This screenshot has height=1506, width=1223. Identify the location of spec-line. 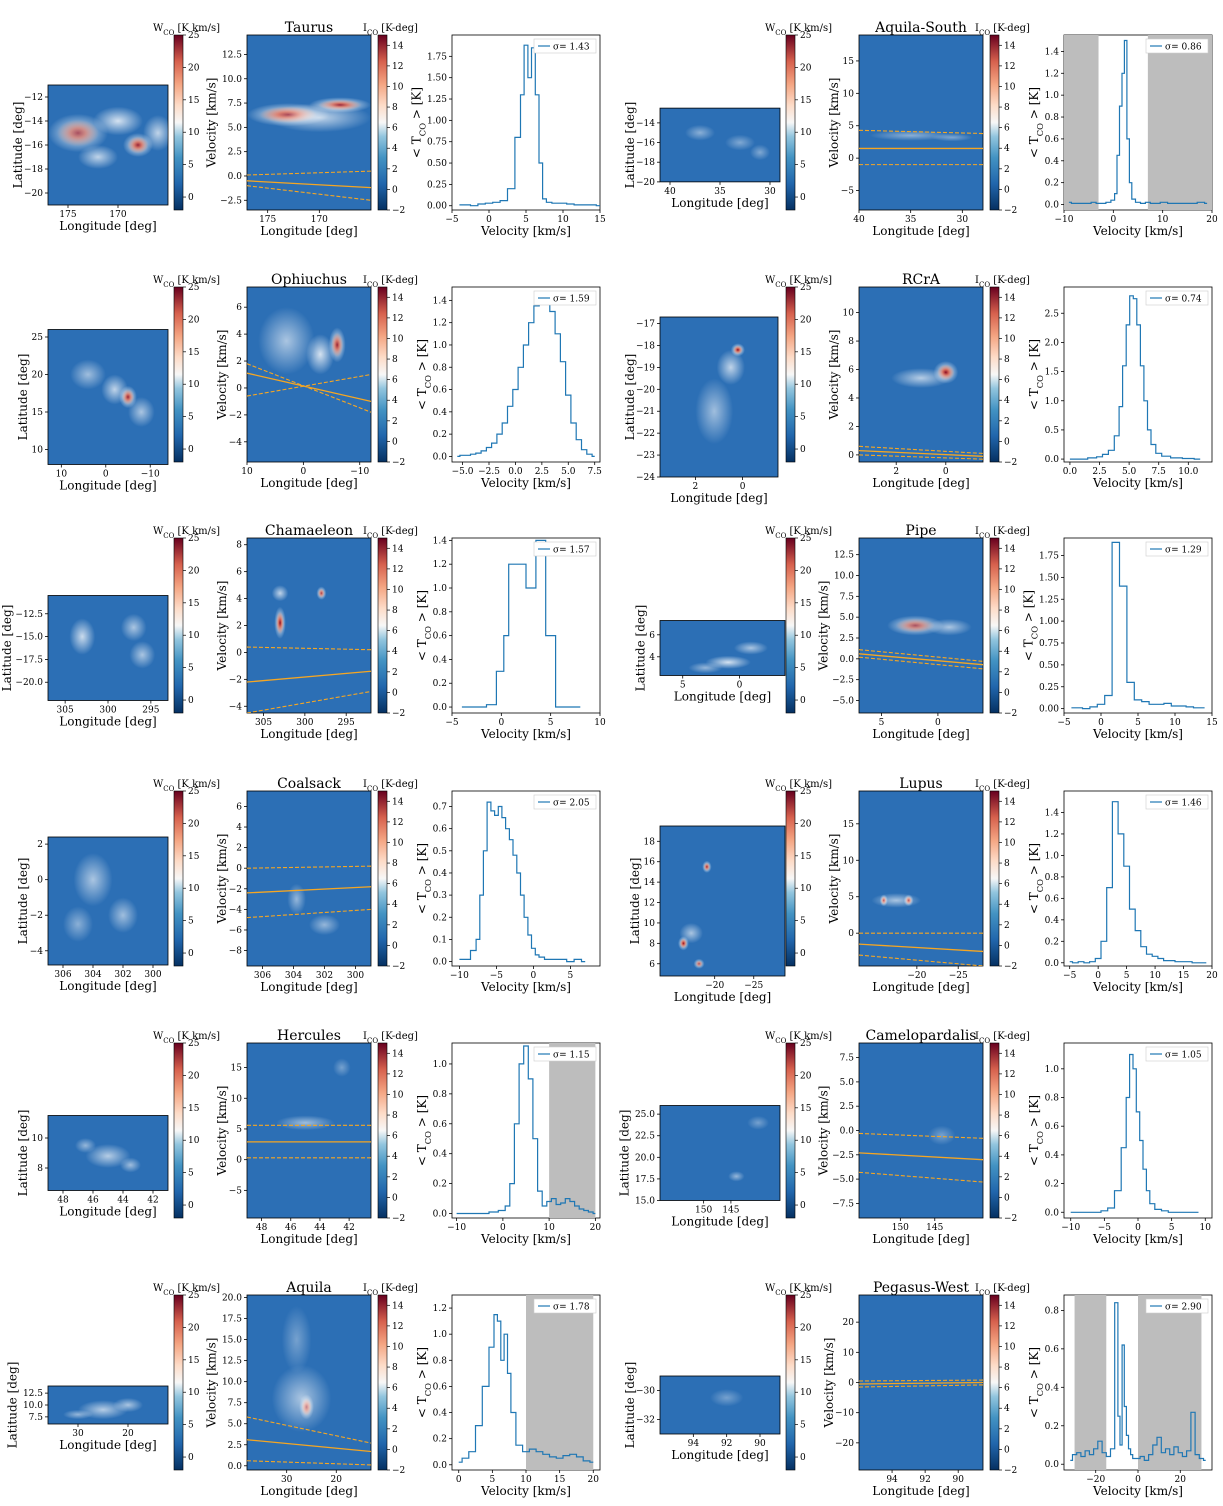
(526, 1388).